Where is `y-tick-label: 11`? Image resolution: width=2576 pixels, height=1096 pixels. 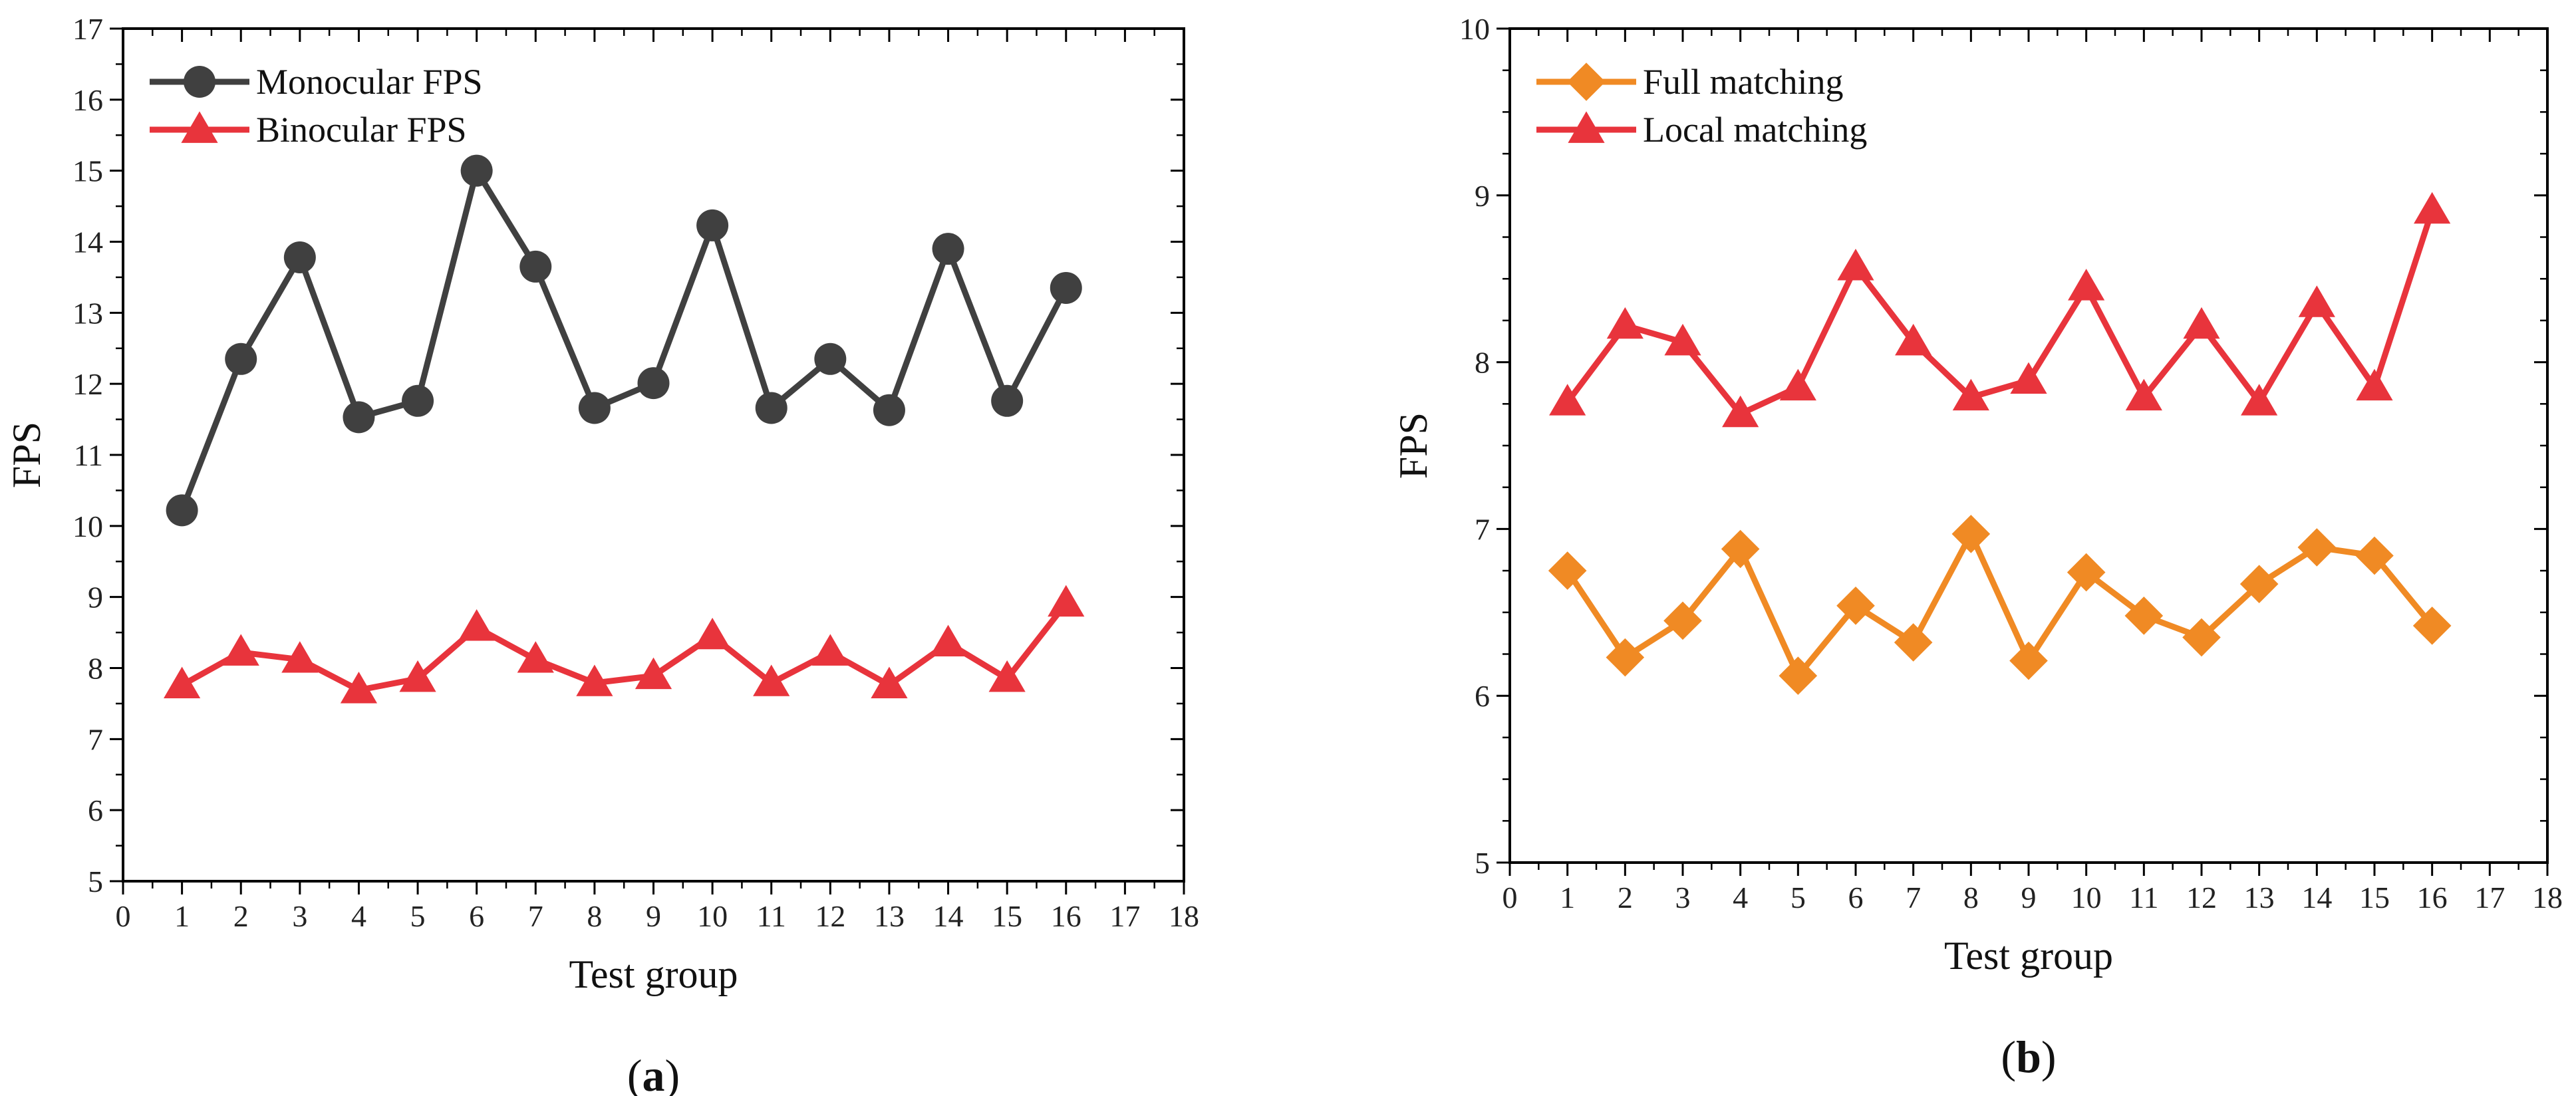
y-tick-label: 11 is located at coordinates (89, 455).